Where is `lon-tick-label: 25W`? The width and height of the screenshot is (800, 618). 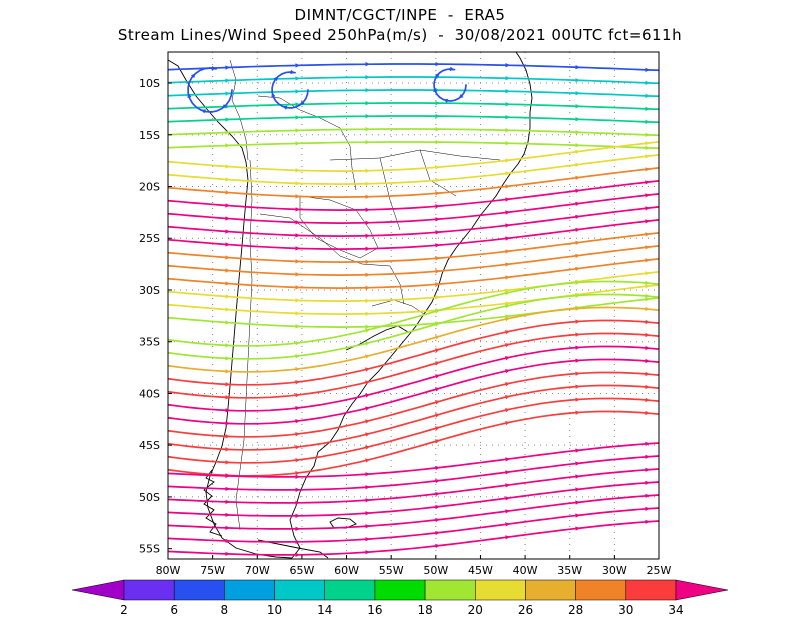
lon-tick-label: 25W is located at coordinates (659, 570).